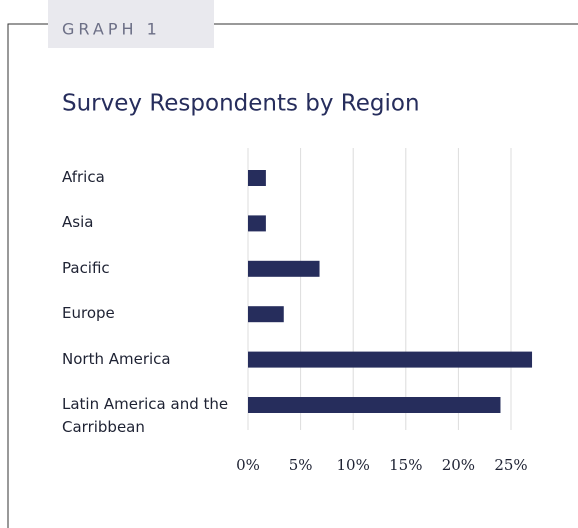  I want to click on graph-label: GRAPH 1, so click(111, 29).